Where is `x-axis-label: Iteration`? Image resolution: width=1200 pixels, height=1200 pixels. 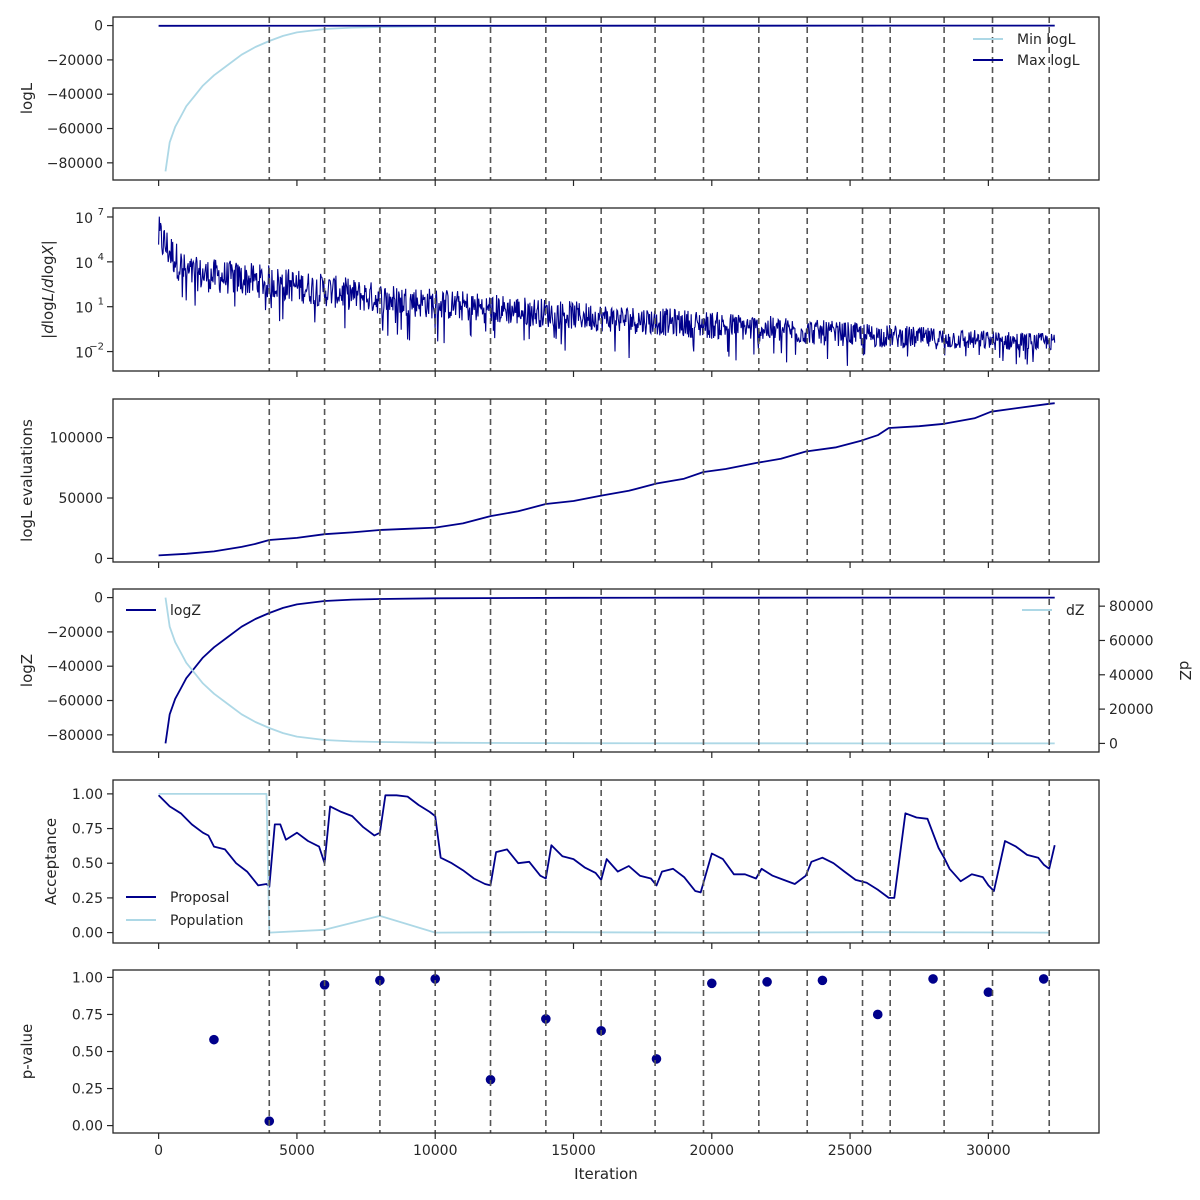
x-axis-label: Iteration is located at coordinates (606, 1174).